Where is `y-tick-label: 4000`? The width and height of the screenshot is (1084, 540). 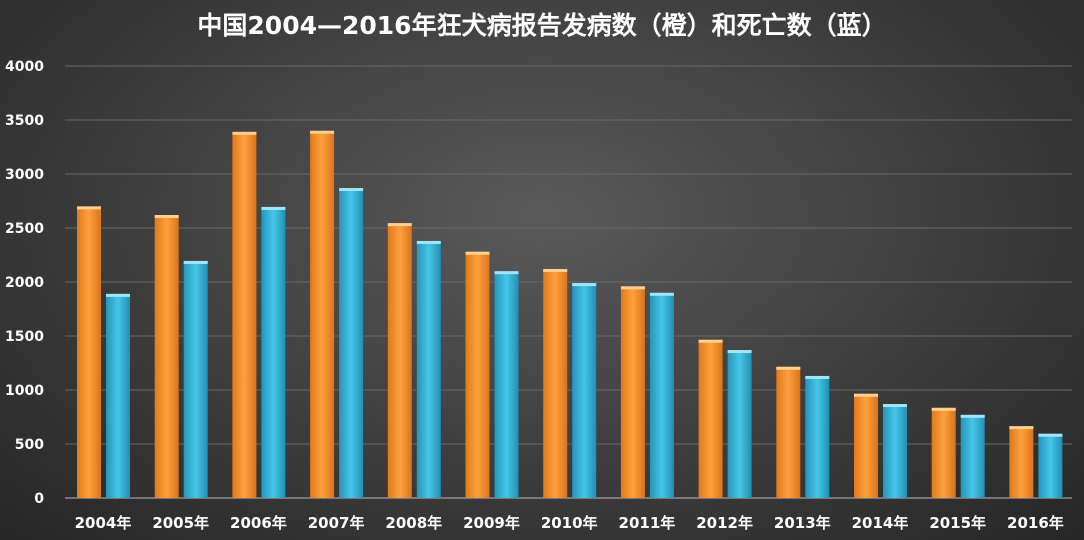 y-tick-label: 4000 is located at coordinates (24, 67).